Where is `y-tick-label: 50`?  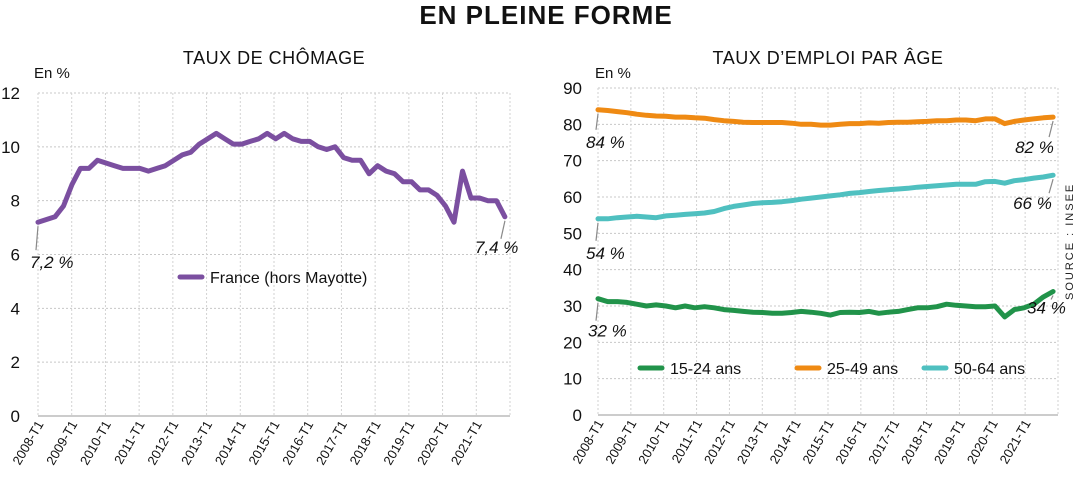 y-tick-label: 50 is located at coordinates (572, 233).